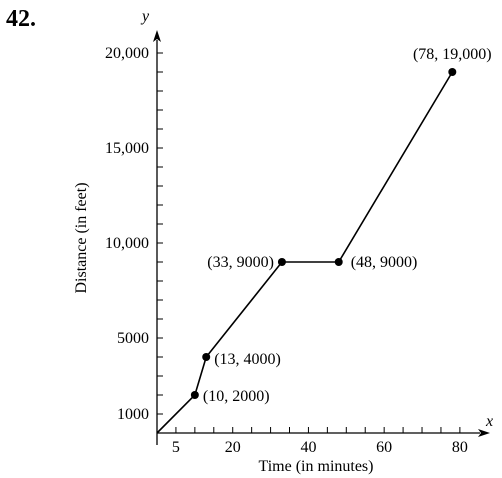 The image size is (502, 478). What do you see at coordinates (176, 447) in the screenshot?
I see `x-tick-label: 5` at bounding box center [176, 447].